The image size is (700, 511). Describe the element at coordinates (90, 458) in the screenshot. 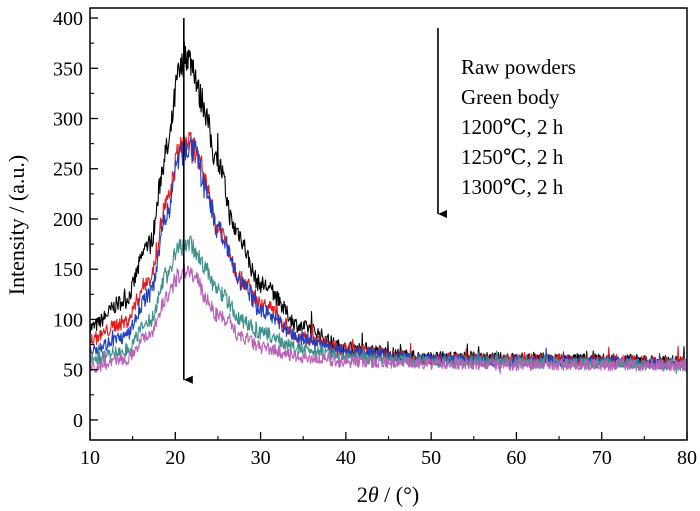

I see `x-tick-label: 10` at that location.